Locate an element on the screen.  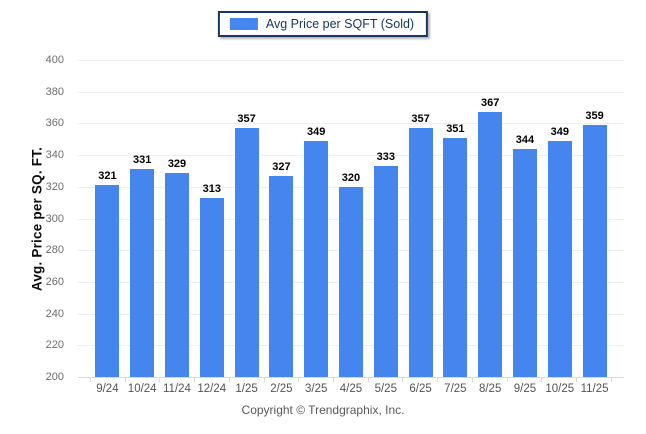
bar-cell: 333 is located at coordinates (385, 218).